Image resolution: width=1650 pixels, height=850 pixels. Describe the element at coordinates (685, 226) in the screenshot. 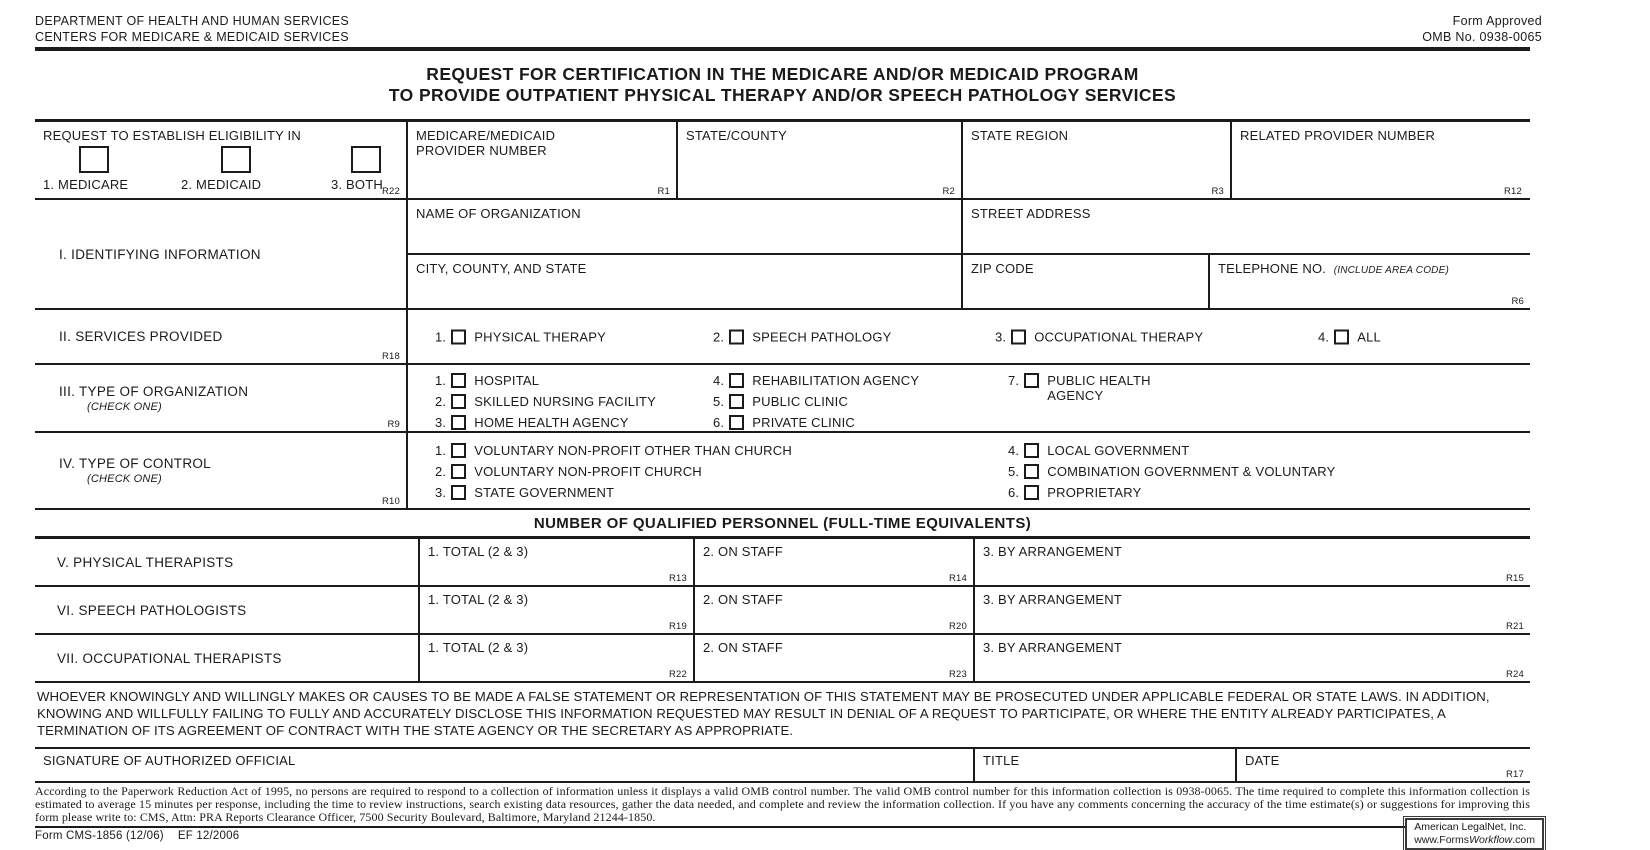

I see `organization-name-field: NAME OF ORGANIZATION` at that location.